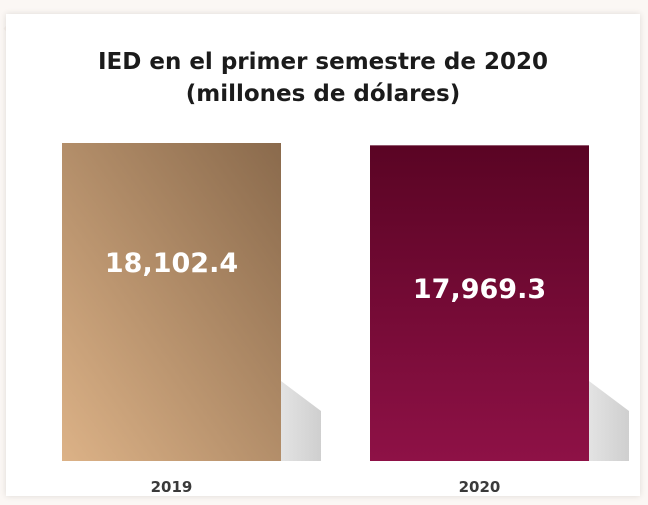  What do you see at coordinates (323, 62) in the screenshot?
I see `chart-title: IED en el primer semestre de 2020` at bounding box center [323, 62].